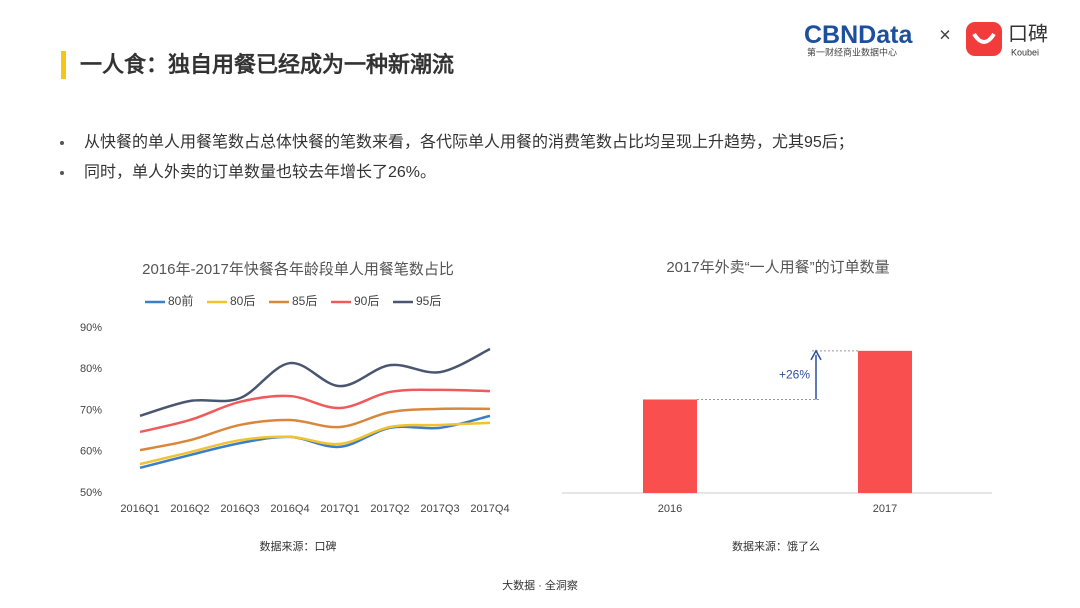 This screenshot has width=1080, height=608. I want to click on legend-label: 80前, so click(180, 300).